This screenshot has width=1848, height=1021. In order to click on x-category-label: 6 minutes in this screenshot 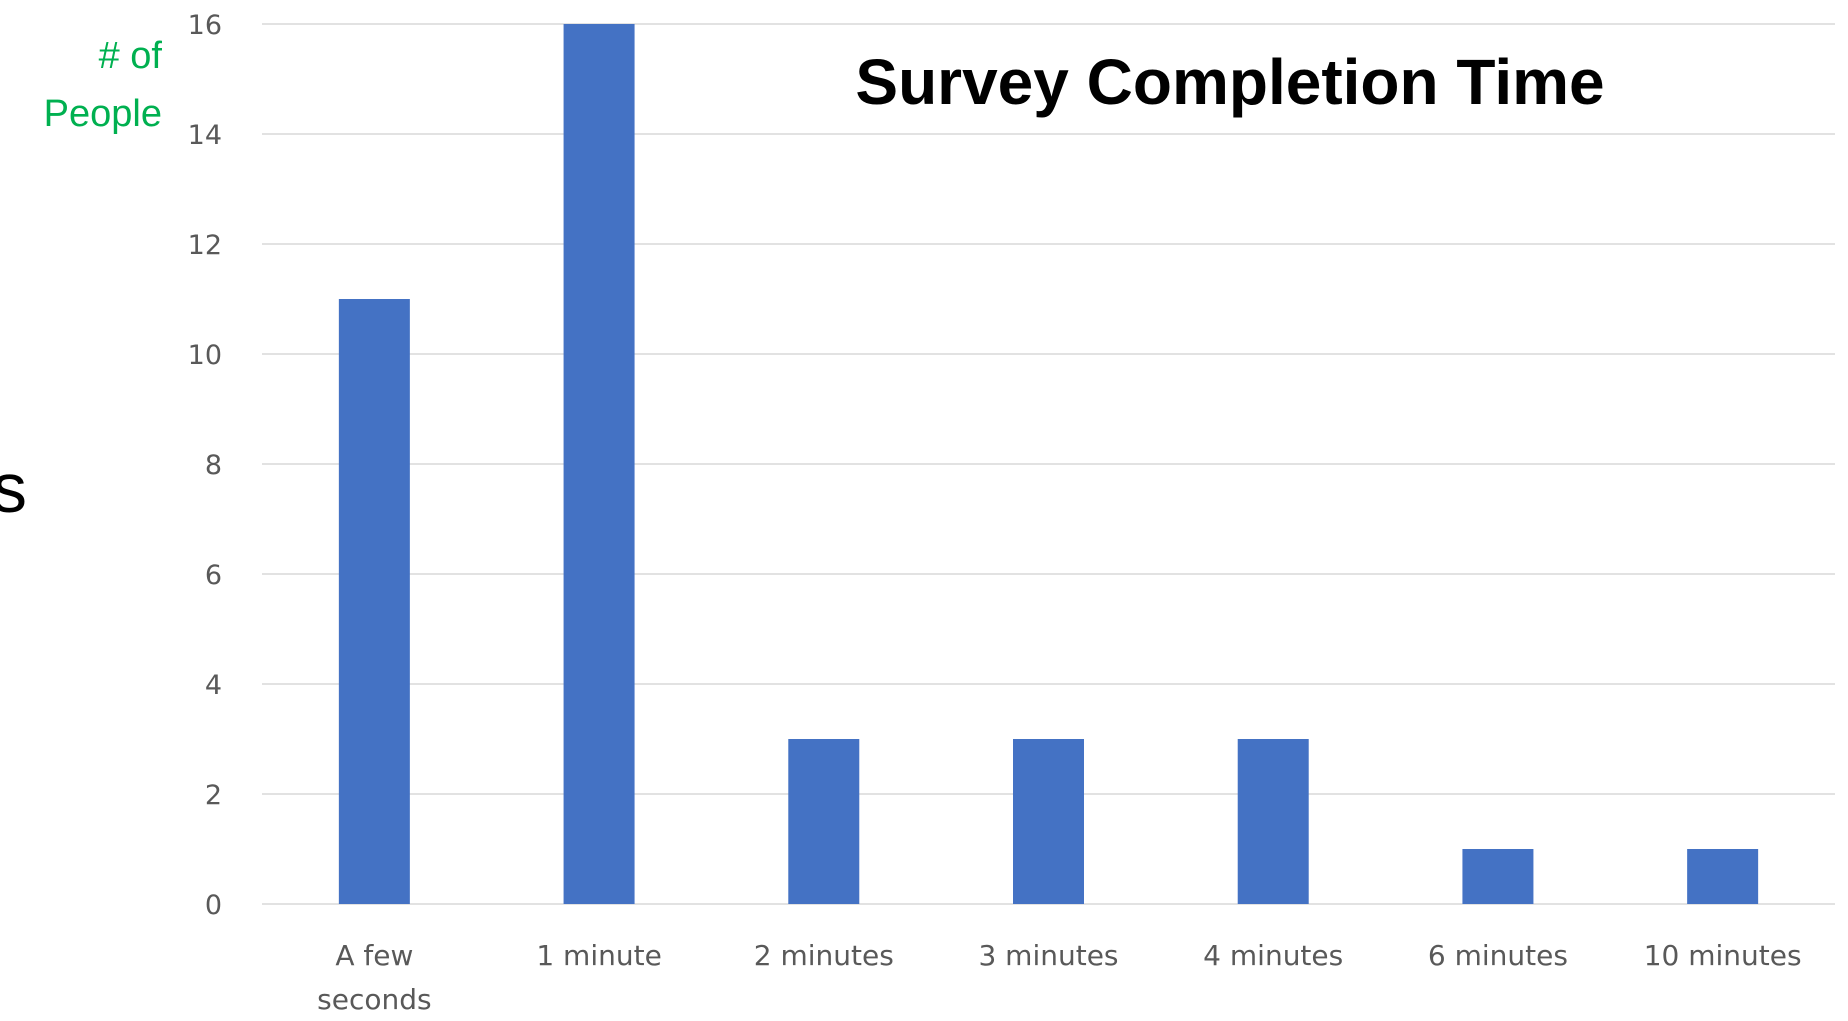, I will do `click(1498, 955)`.